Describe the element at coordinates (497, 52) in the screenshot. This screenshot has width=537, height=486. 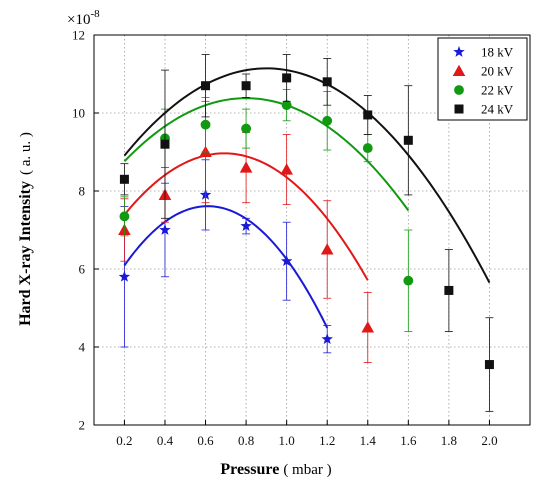
I see `legend-label: 18 kV` at that location.